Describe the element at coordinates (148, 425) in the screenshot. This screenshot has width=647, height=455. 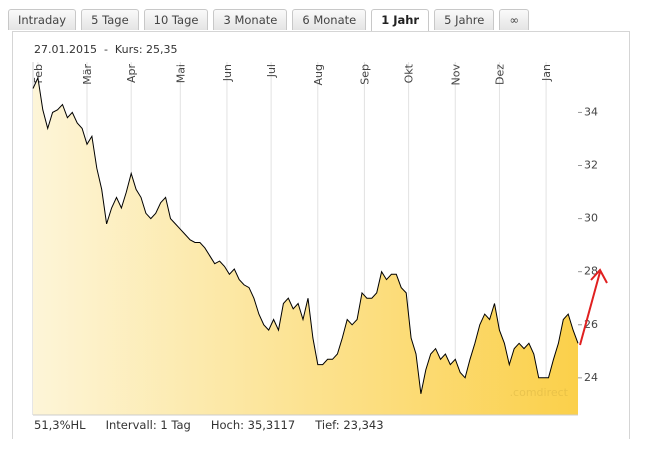
I see `footer-item: Intervall: 1 Tag` at that location.